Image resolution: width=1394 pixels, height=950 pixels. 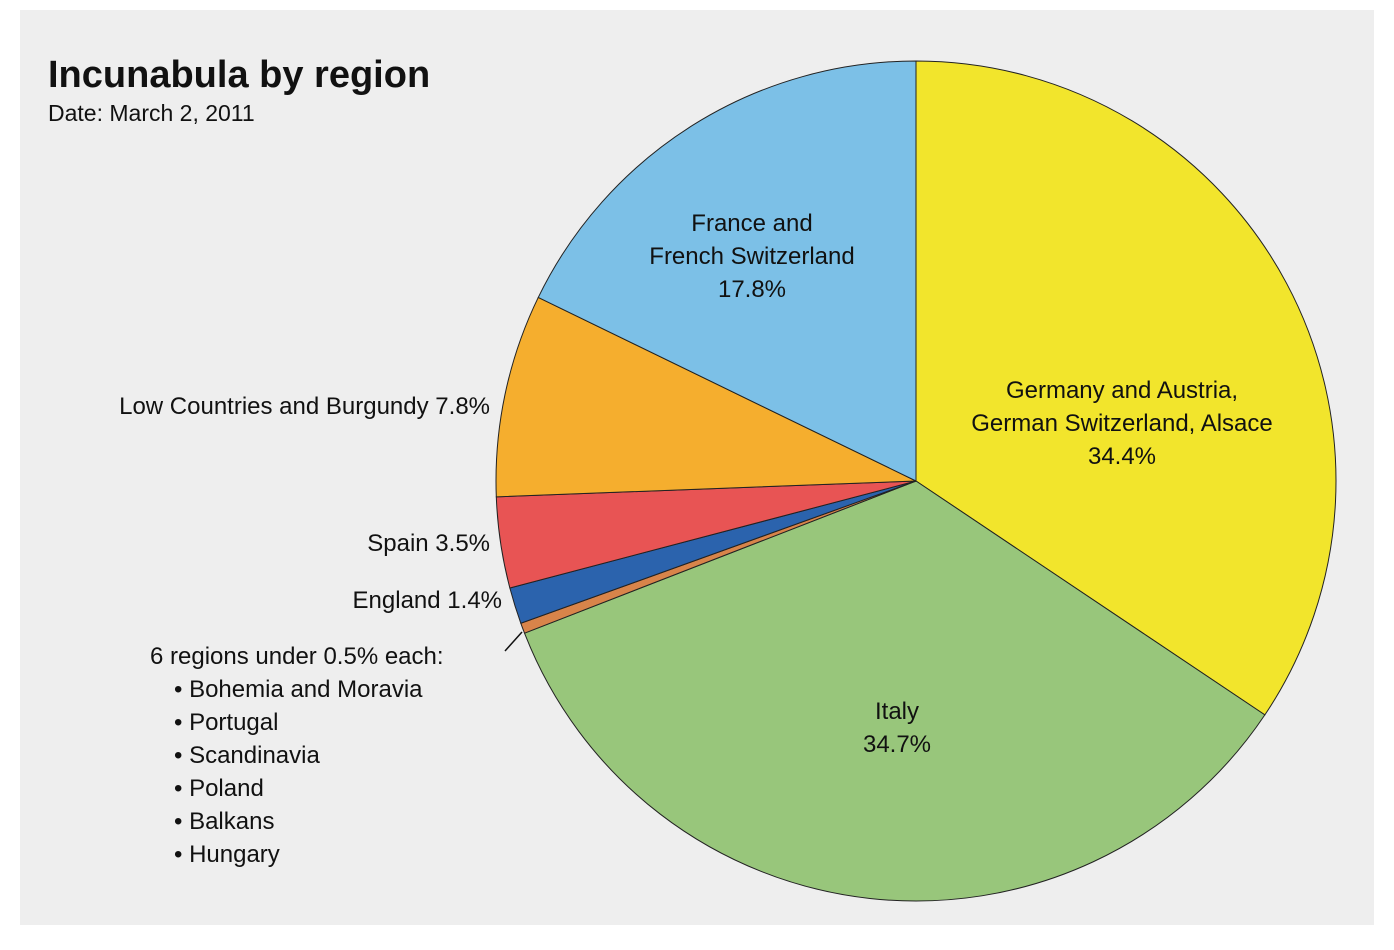 I want to click on region-item: • Bohemia and Moravia, so click(x=298, y=689).